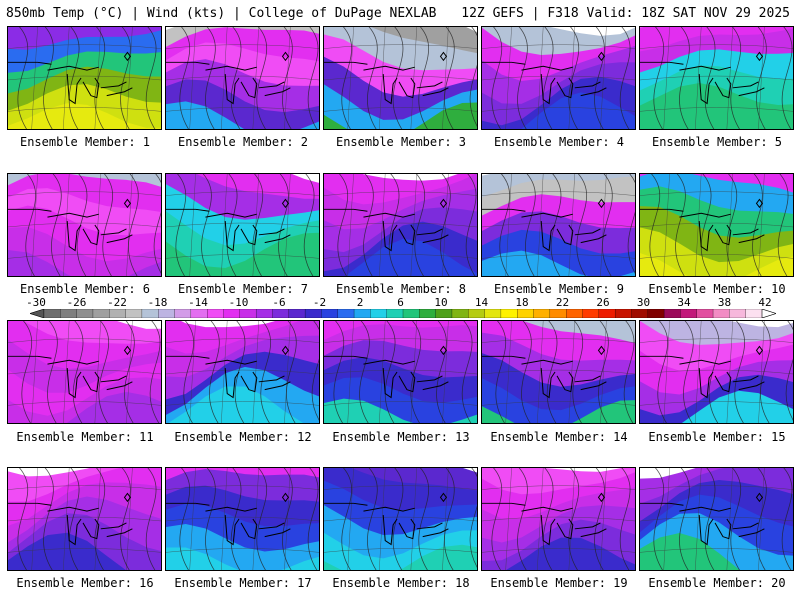 The height and width of the screenshot is (600, 800). I want to click on colorbar-tick-label: -30, so click(36, 302).